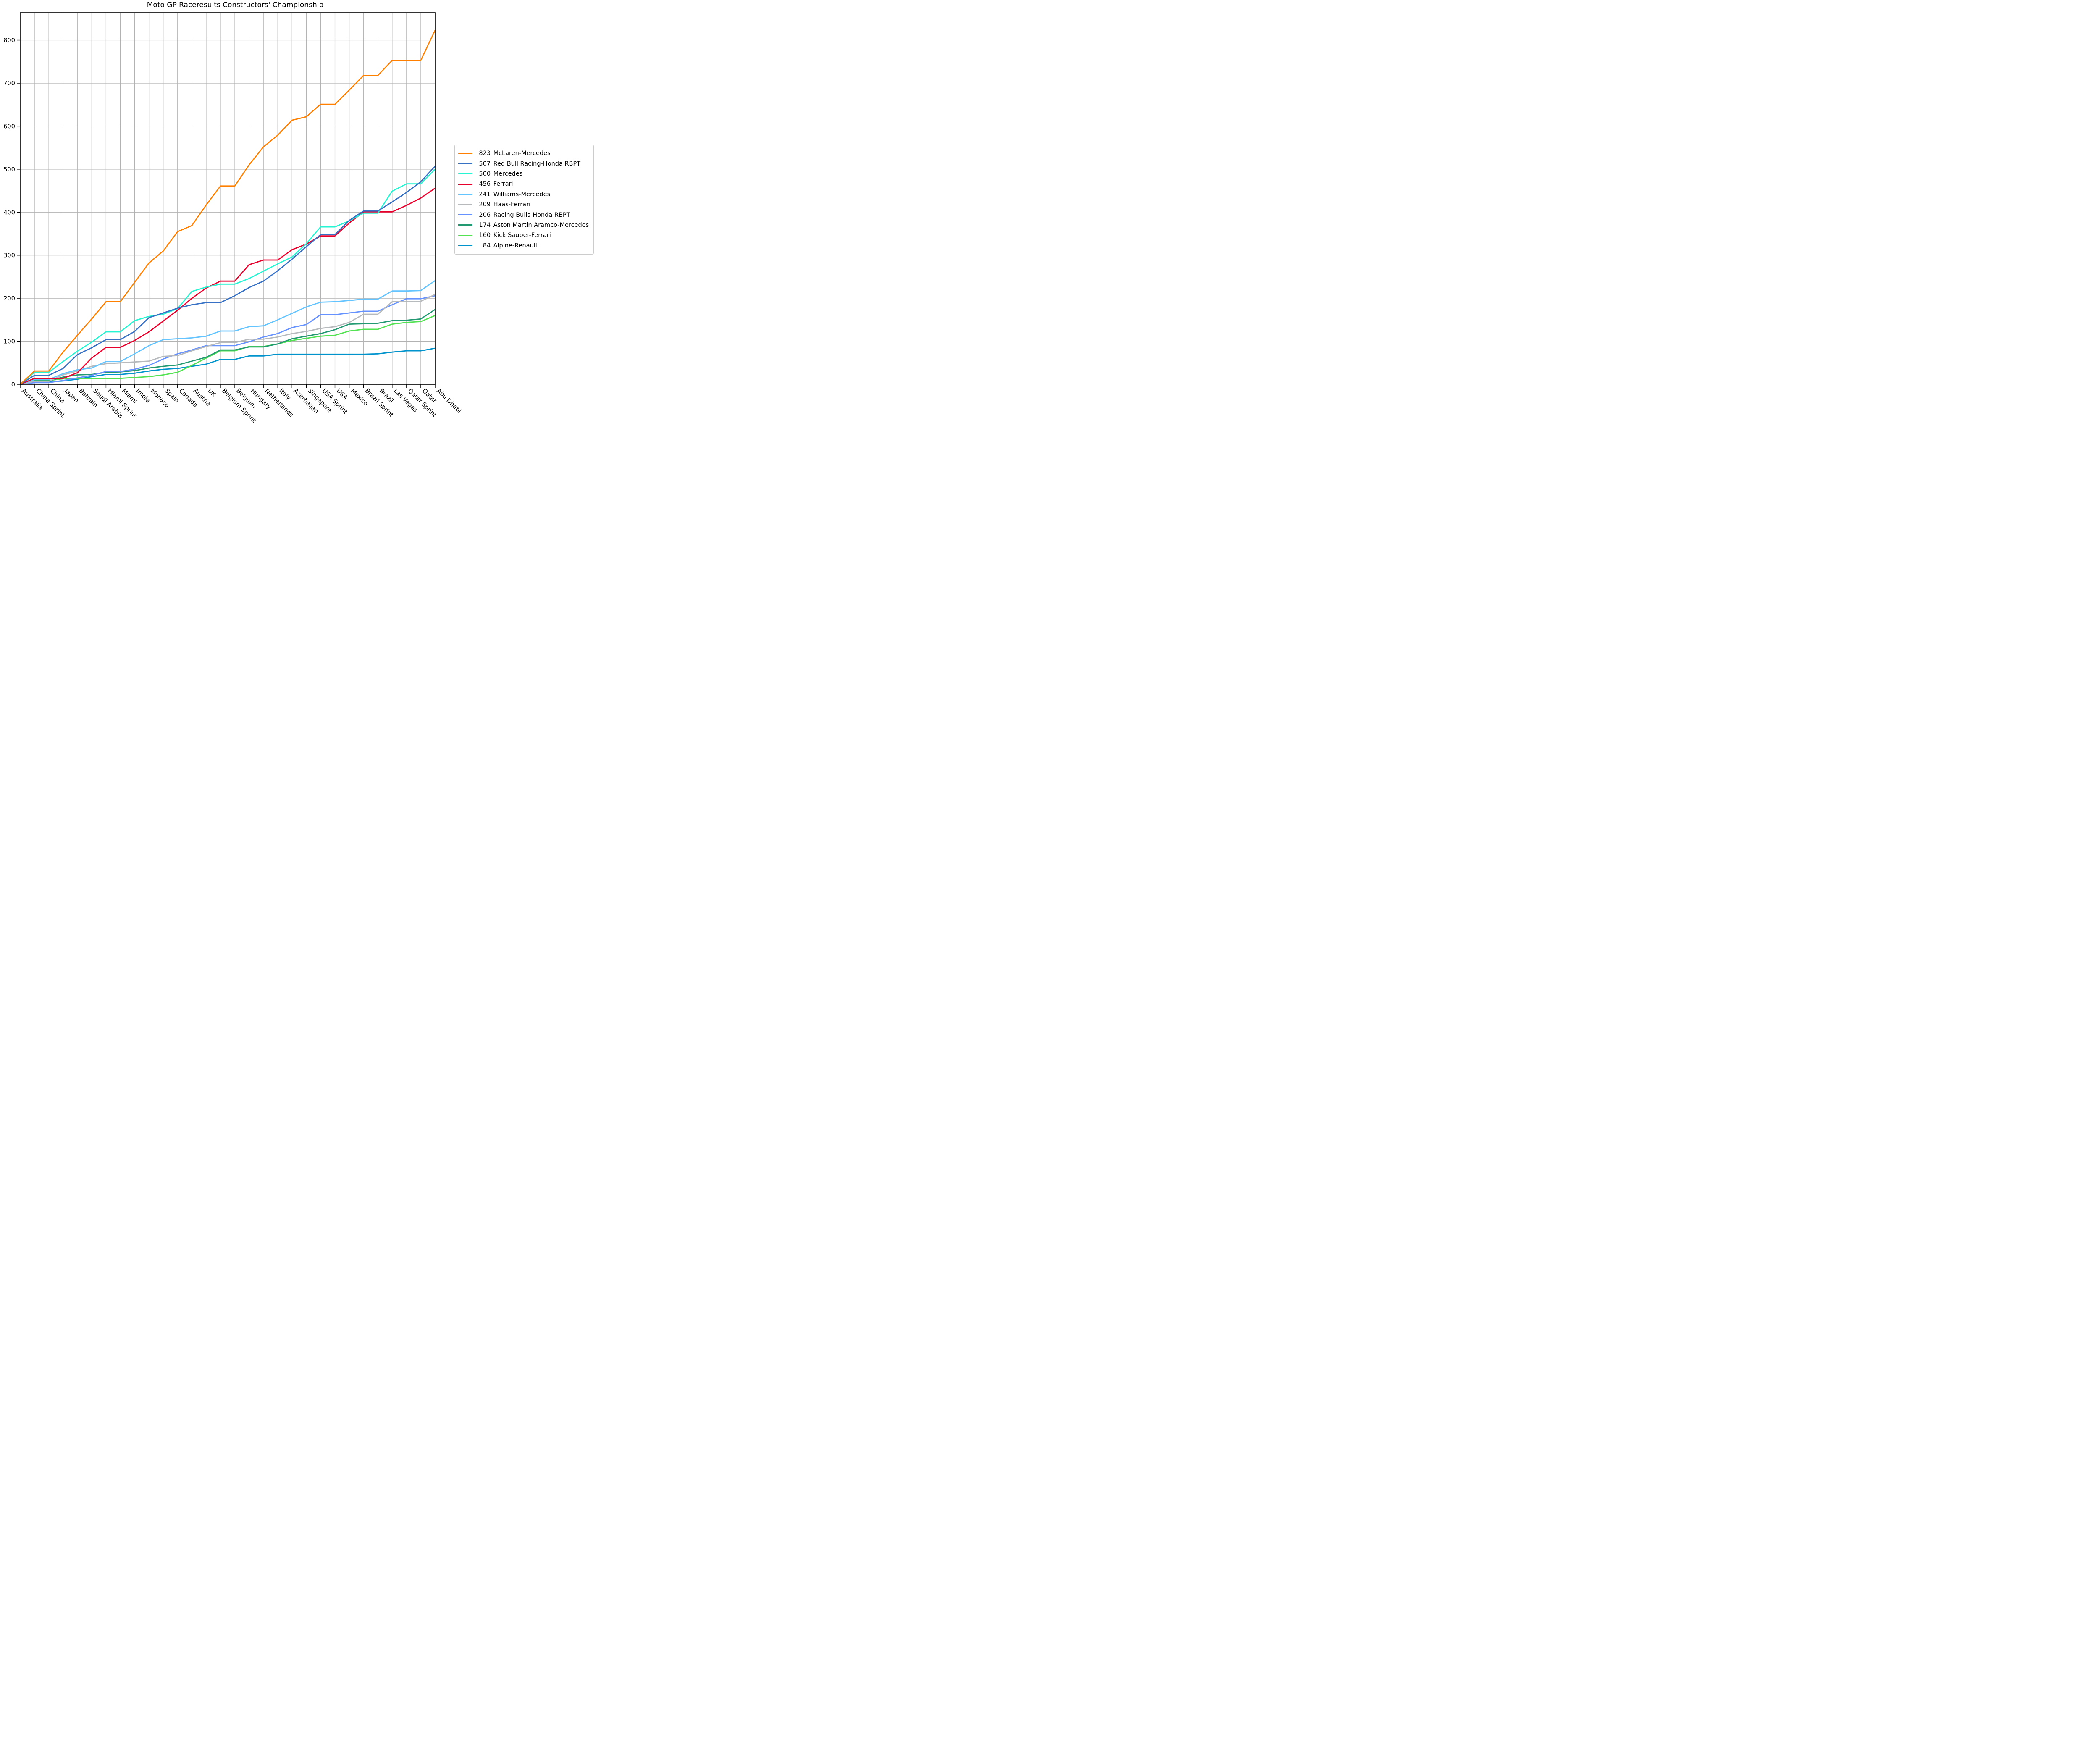  I want to click on legend-points: 507, so click(485, 164).